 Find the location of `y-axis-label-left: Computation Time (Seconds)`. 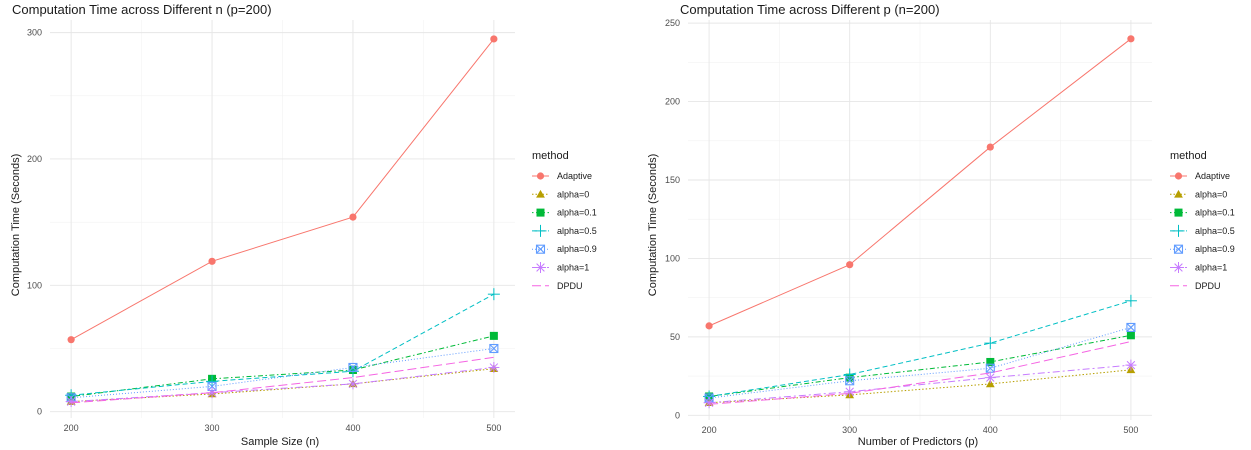

y-axis-label-left: Computation Time (Seconds) is located at coordinates (16, 225).